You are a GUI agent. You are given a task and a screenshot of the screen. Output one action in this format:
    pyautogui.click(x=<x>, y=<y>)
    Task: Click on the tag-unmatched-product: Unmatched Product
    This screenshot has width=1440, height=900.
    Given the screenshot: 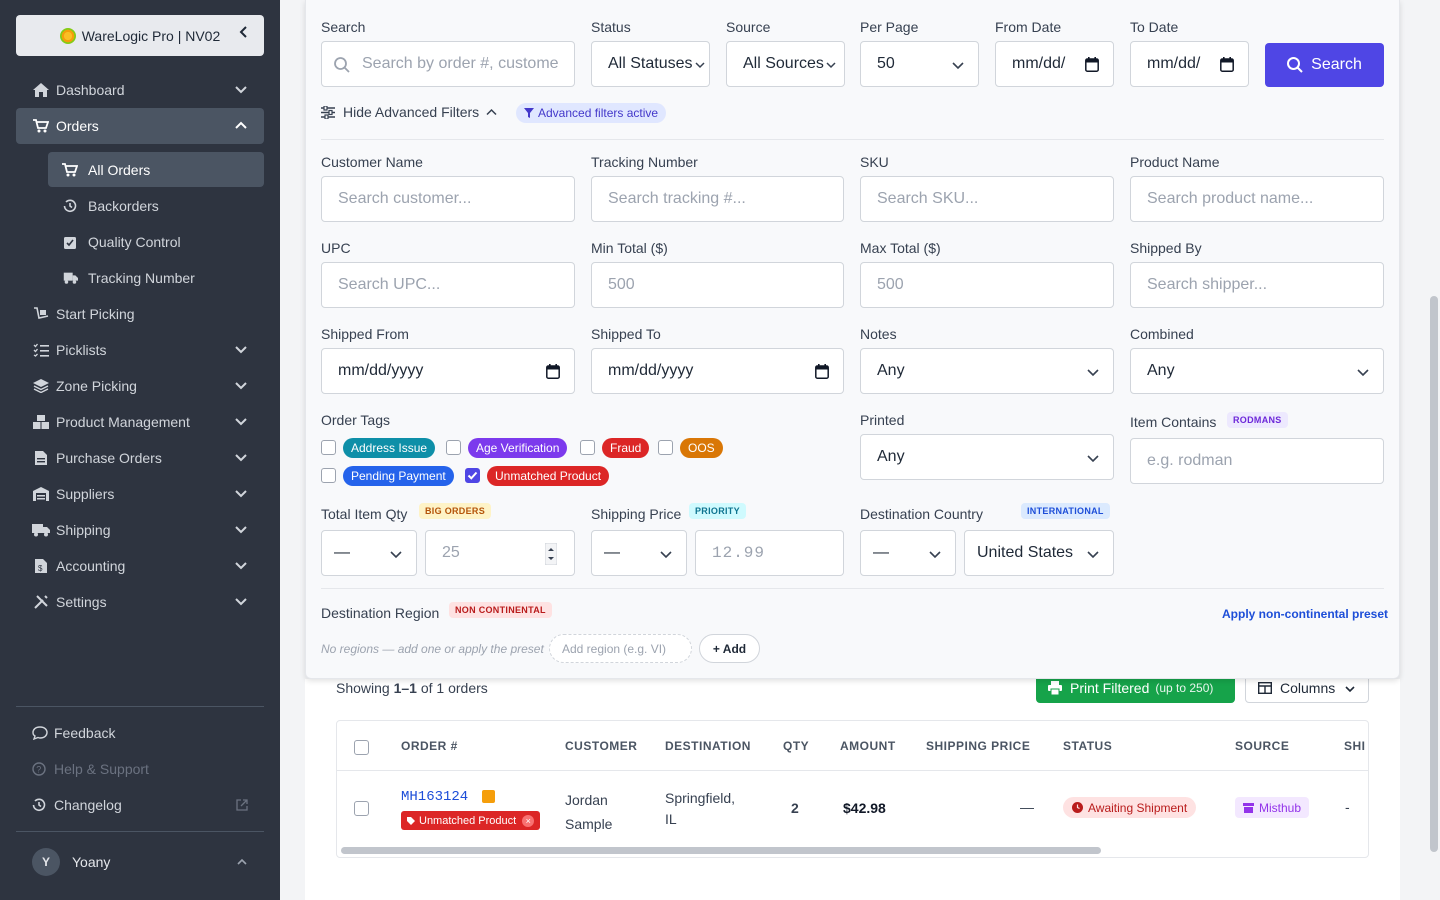 What is the action you would take?
    pyautogui.click(x=548, y=476)
    